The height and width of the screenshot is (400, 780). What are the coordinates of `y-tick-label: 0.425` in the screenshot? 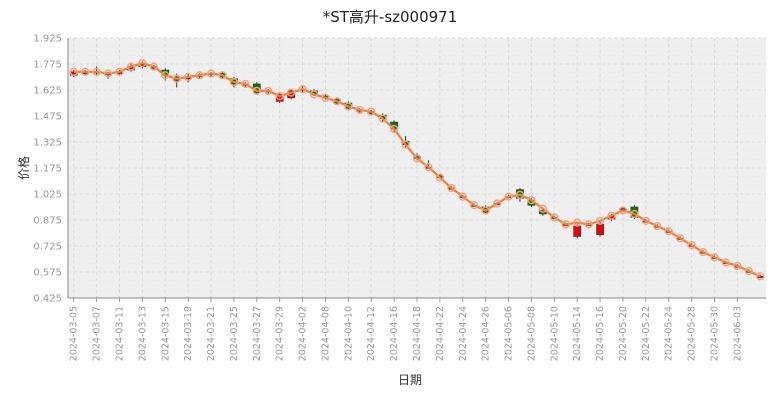 It's located at (47, 299).